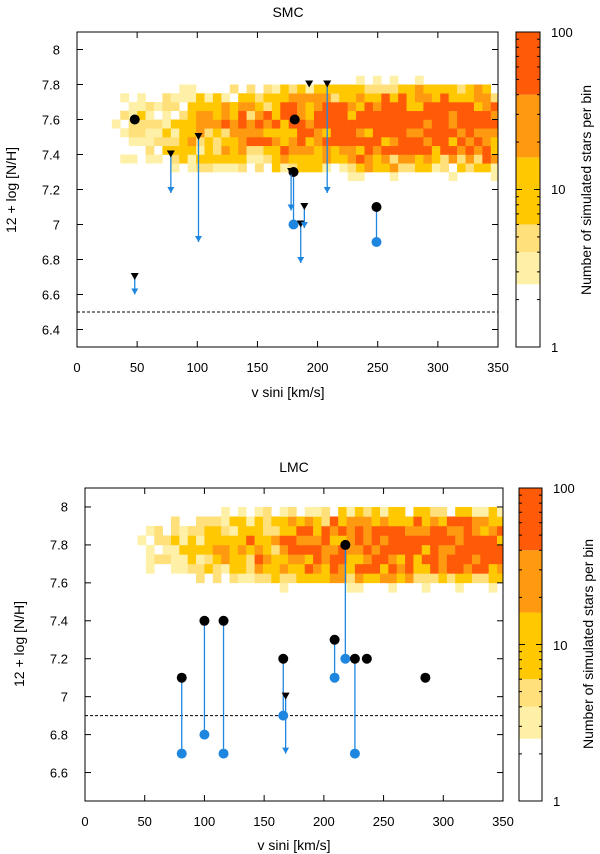  Describe the element at coordinates (51, 190) in the screenshot. I see `smc-y-tick-labels: 6.4 6.6 6.8 7 7.2 7.4 7.6 7.8 8` at that location.